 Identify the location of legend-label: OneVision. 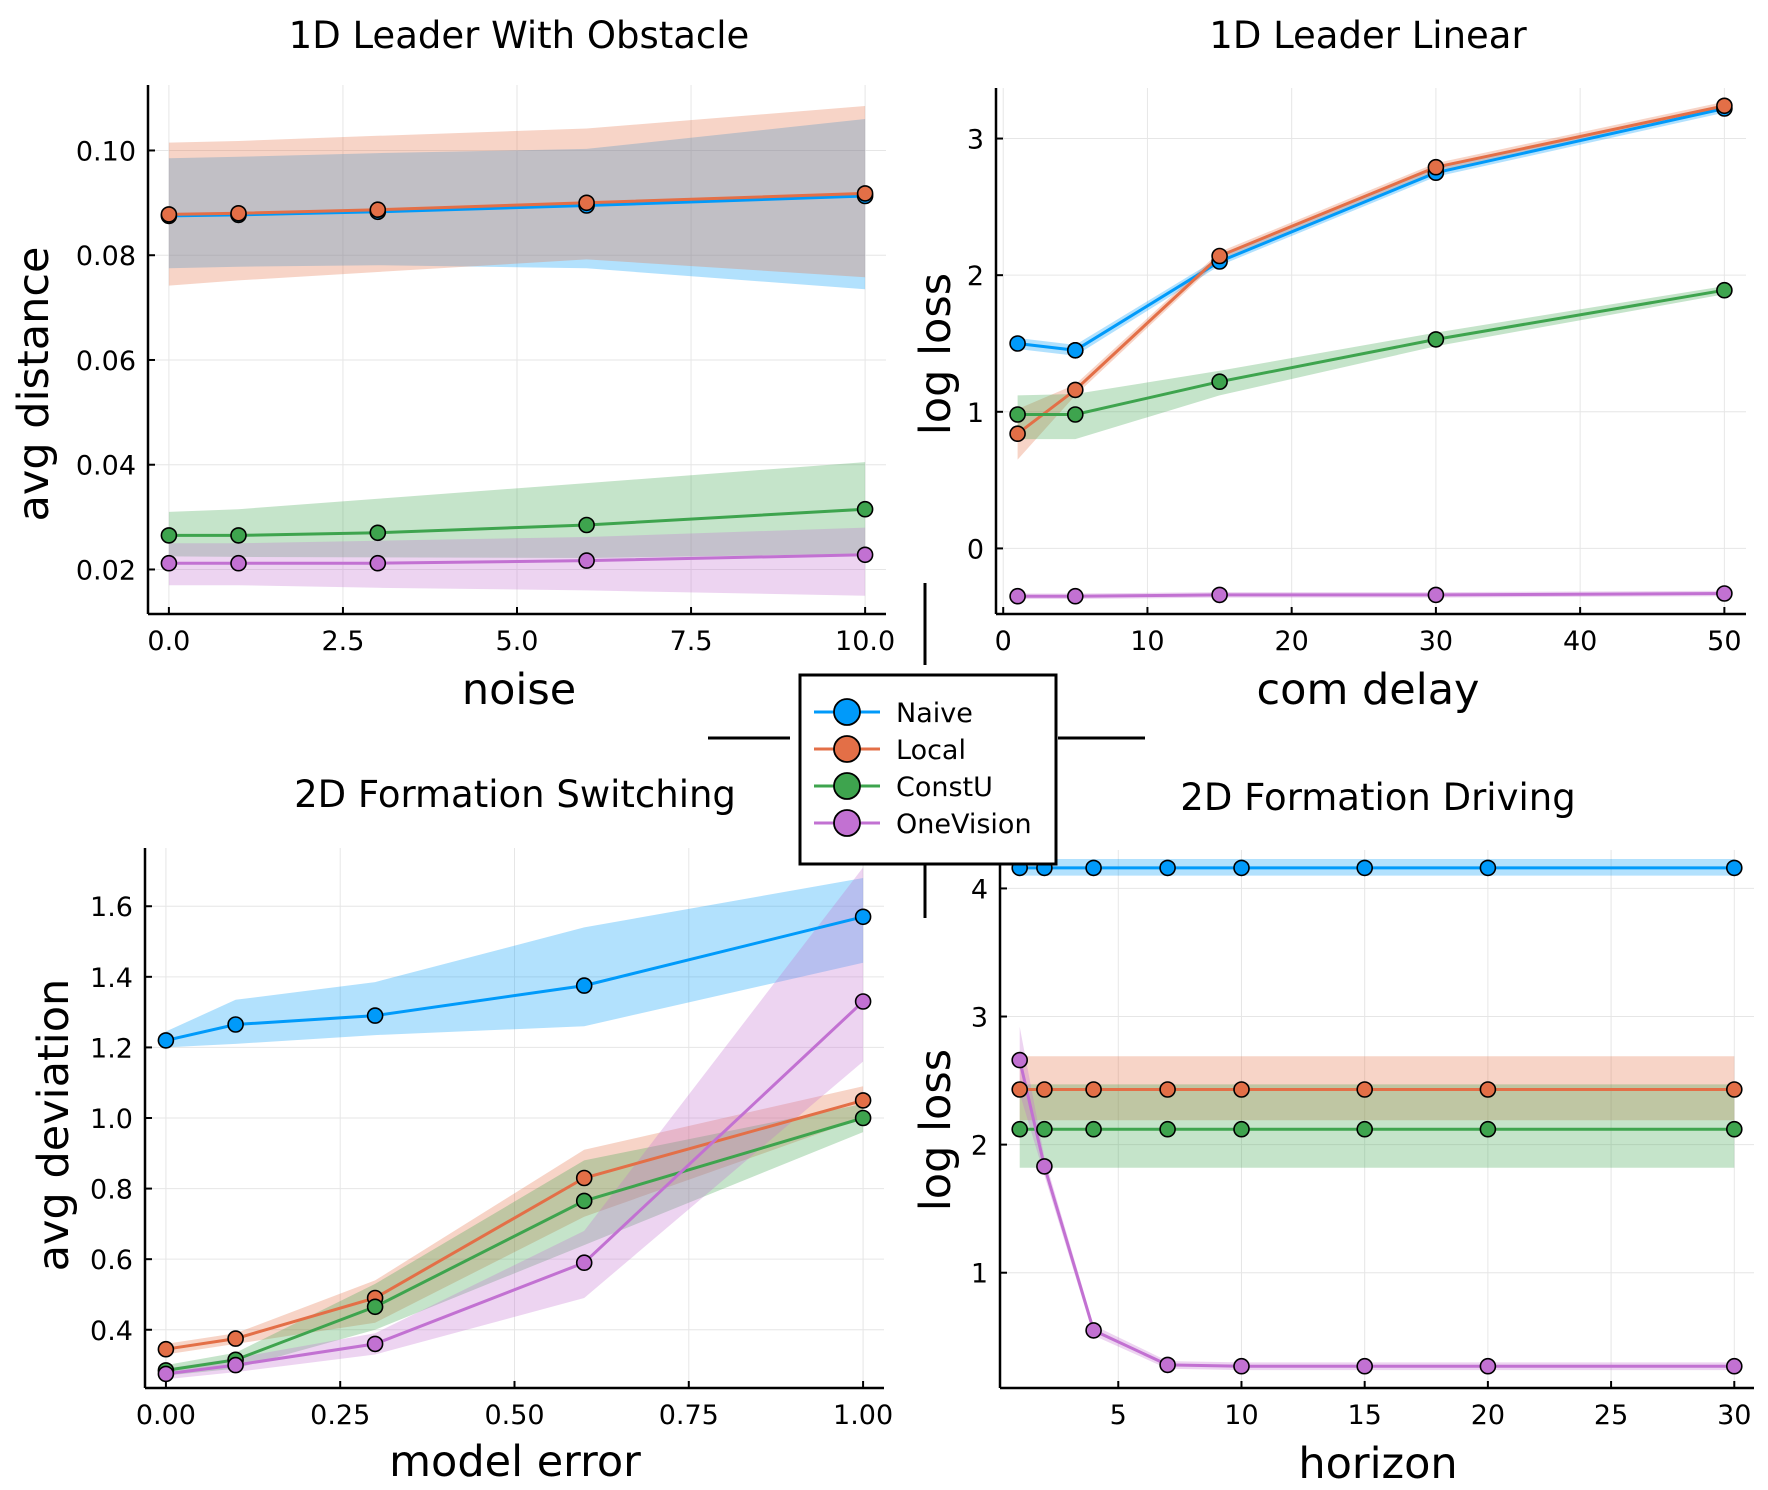
(964, 824).